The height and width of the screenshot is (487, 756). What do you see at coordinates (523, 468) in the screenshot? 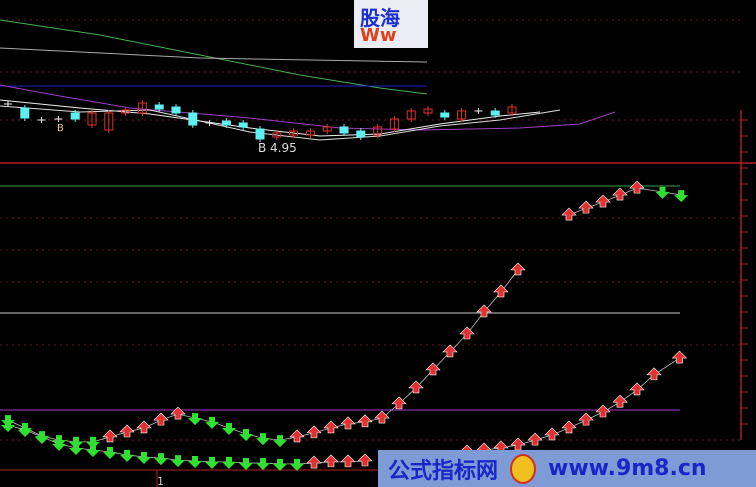
I see `site-logo-icon` at bounding box center [523, 468].